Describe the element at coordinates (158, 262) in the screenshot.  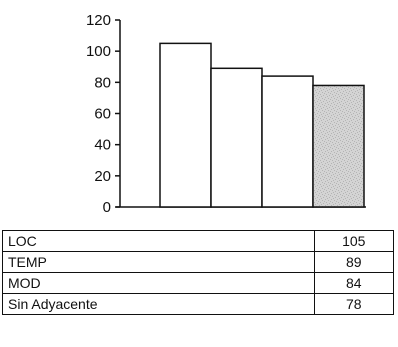
I see `row-label: TEMP` at that location.